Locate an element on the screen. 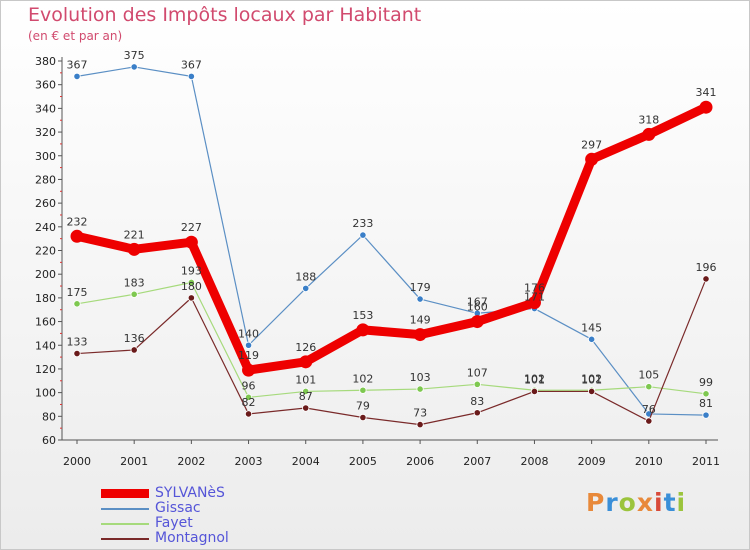  data-label-fayet: 96 is located at coordinates (249, 385).